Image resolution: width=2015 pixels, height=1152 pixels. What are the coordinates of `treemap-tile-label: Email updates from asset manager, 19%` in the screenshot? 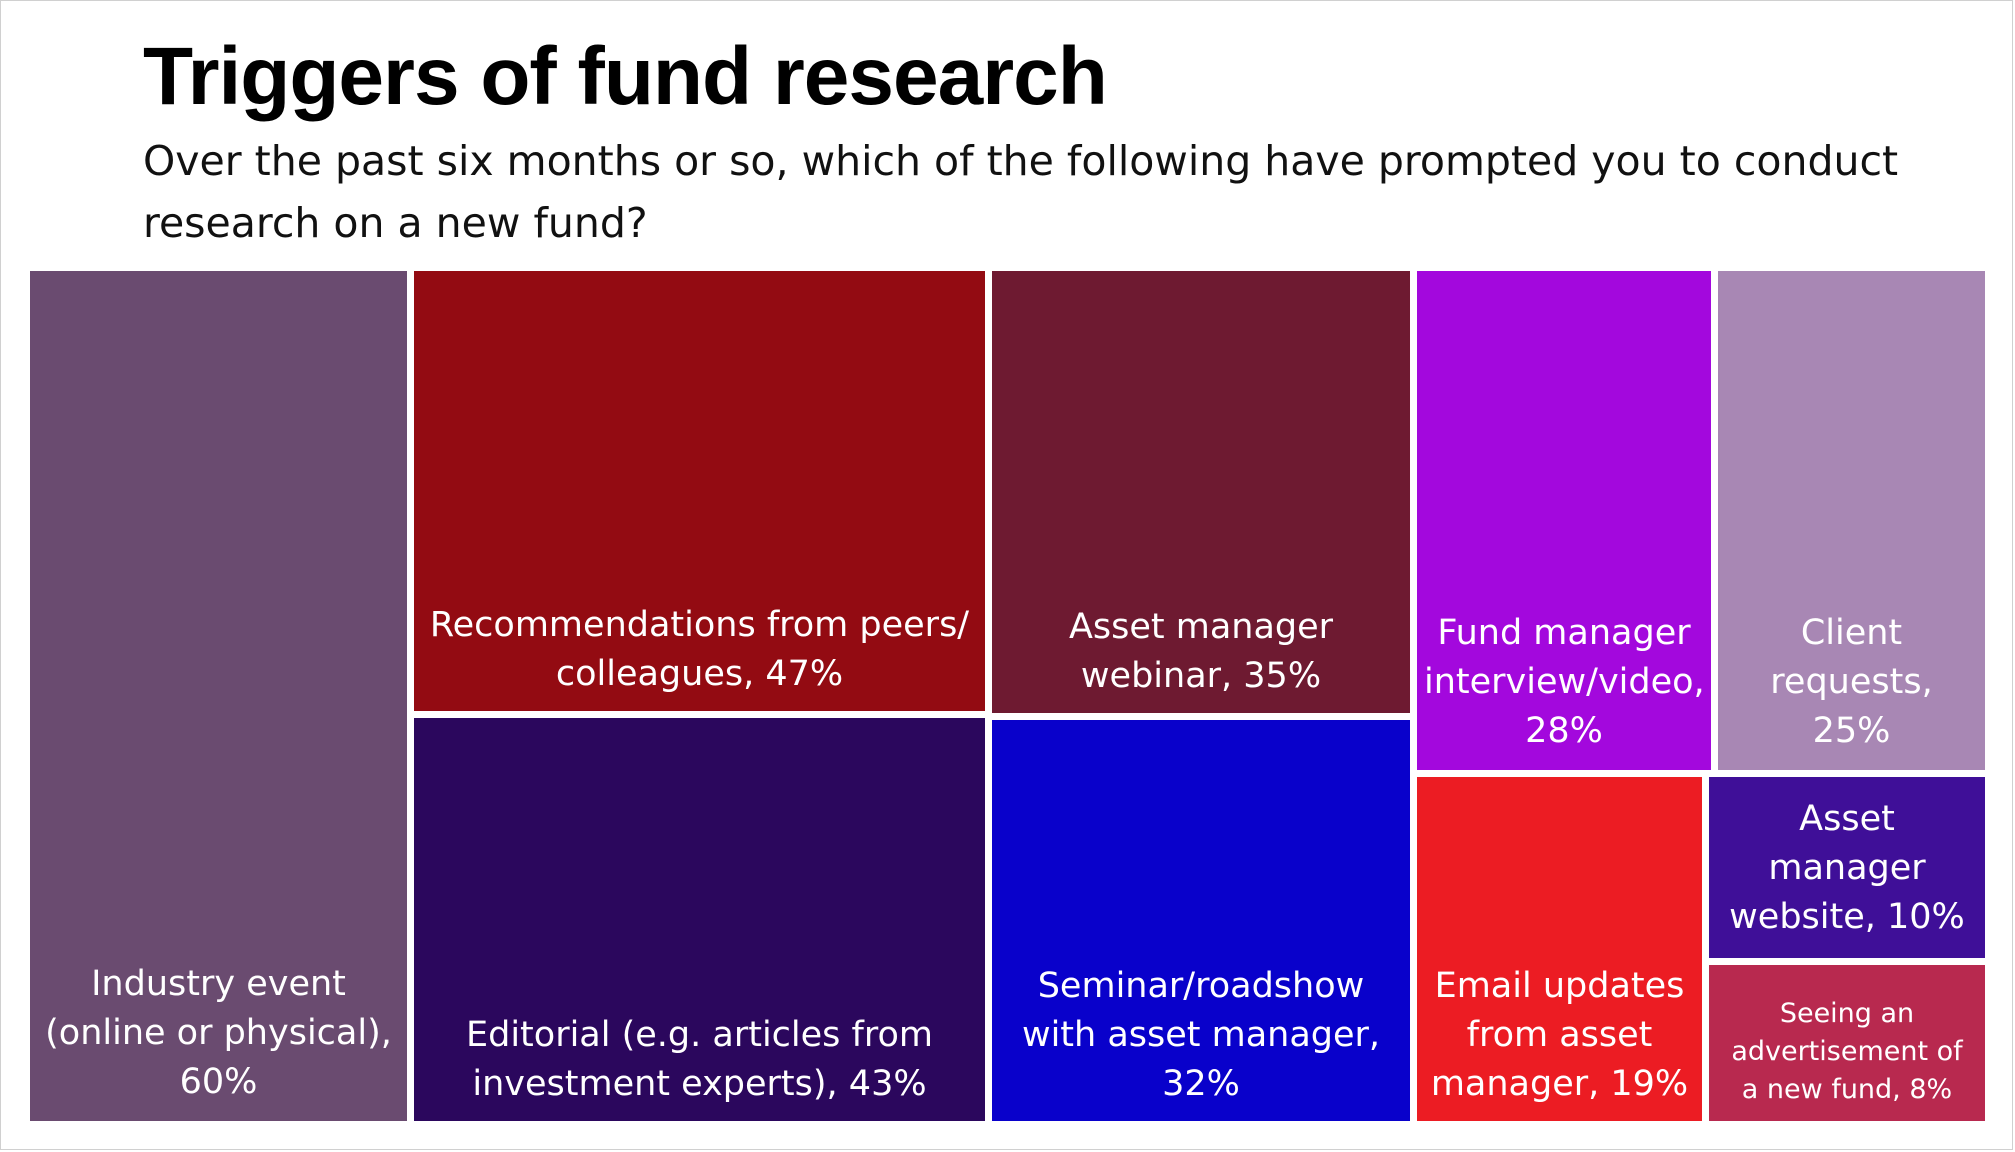 It's located at (1559, 1035).